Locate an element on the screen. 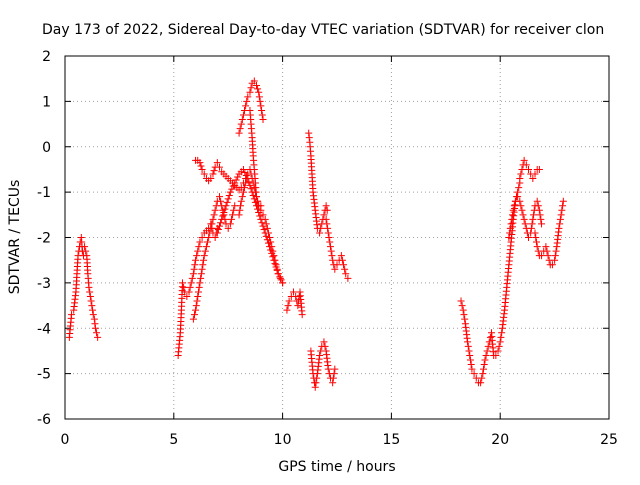  y-tick-label: -2 is located at coordinates (44, 239).